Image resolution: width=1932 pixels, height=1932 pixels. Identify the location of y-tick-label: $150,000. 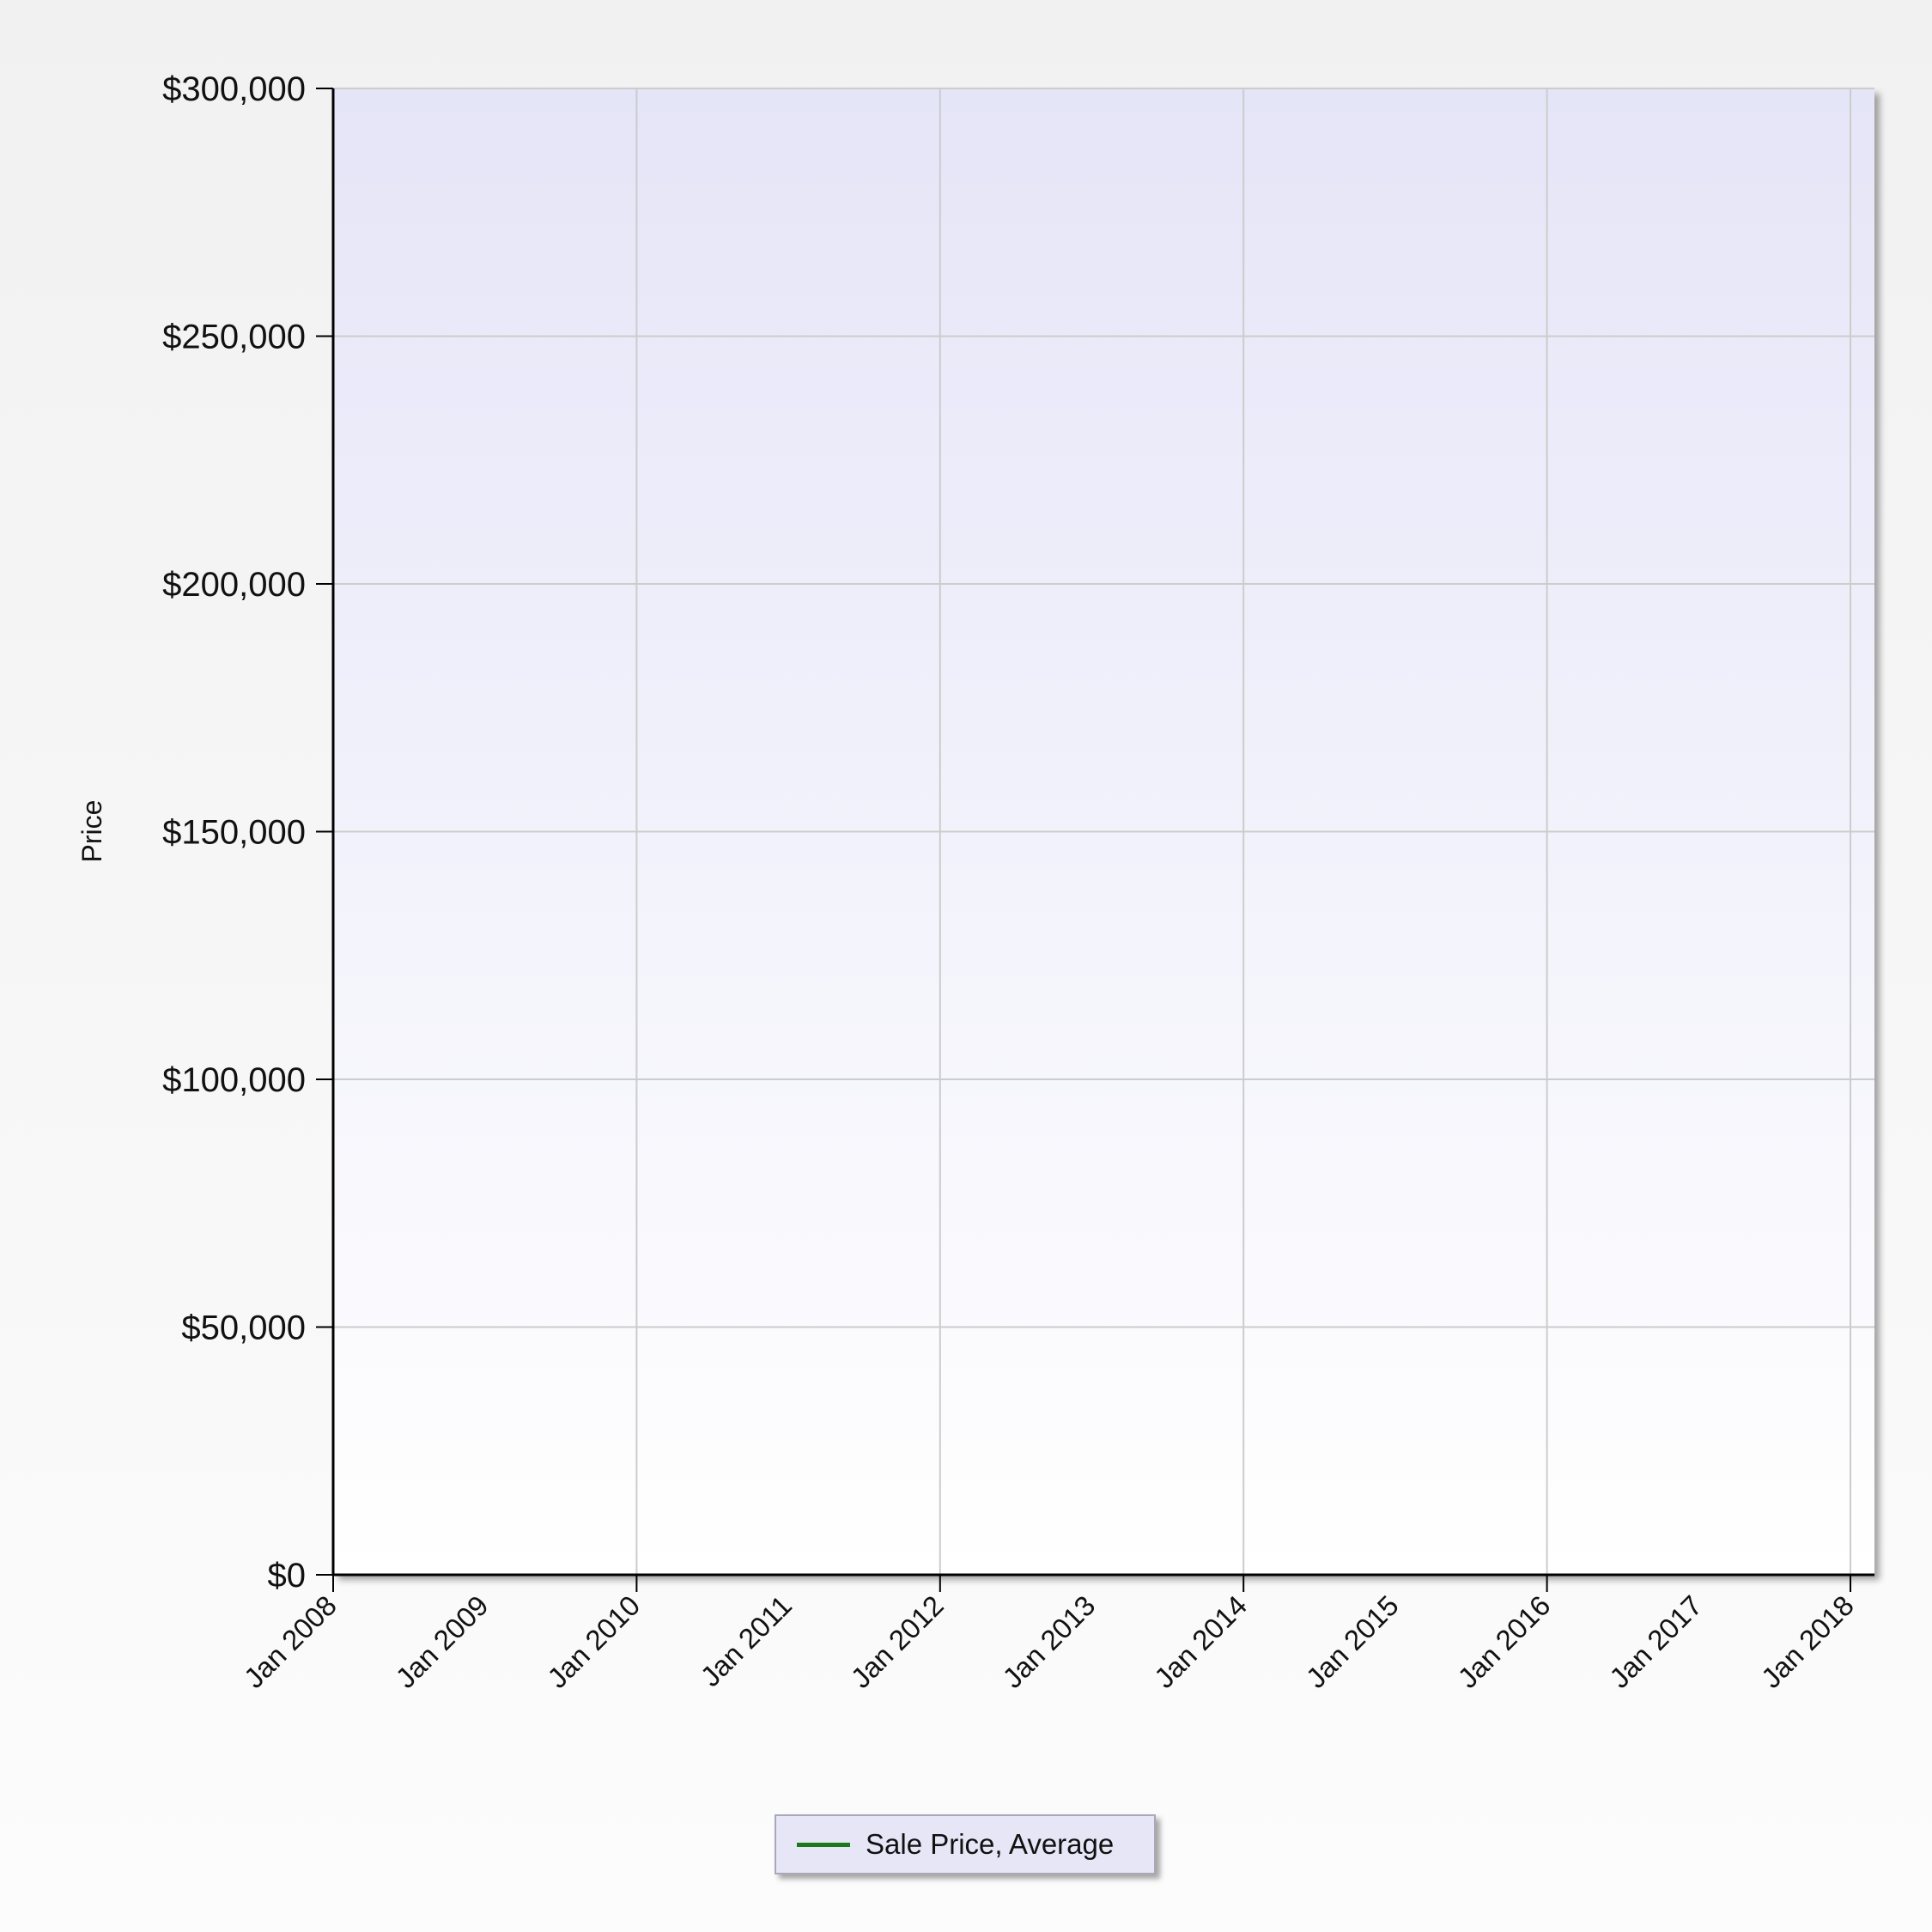
(234, 833).